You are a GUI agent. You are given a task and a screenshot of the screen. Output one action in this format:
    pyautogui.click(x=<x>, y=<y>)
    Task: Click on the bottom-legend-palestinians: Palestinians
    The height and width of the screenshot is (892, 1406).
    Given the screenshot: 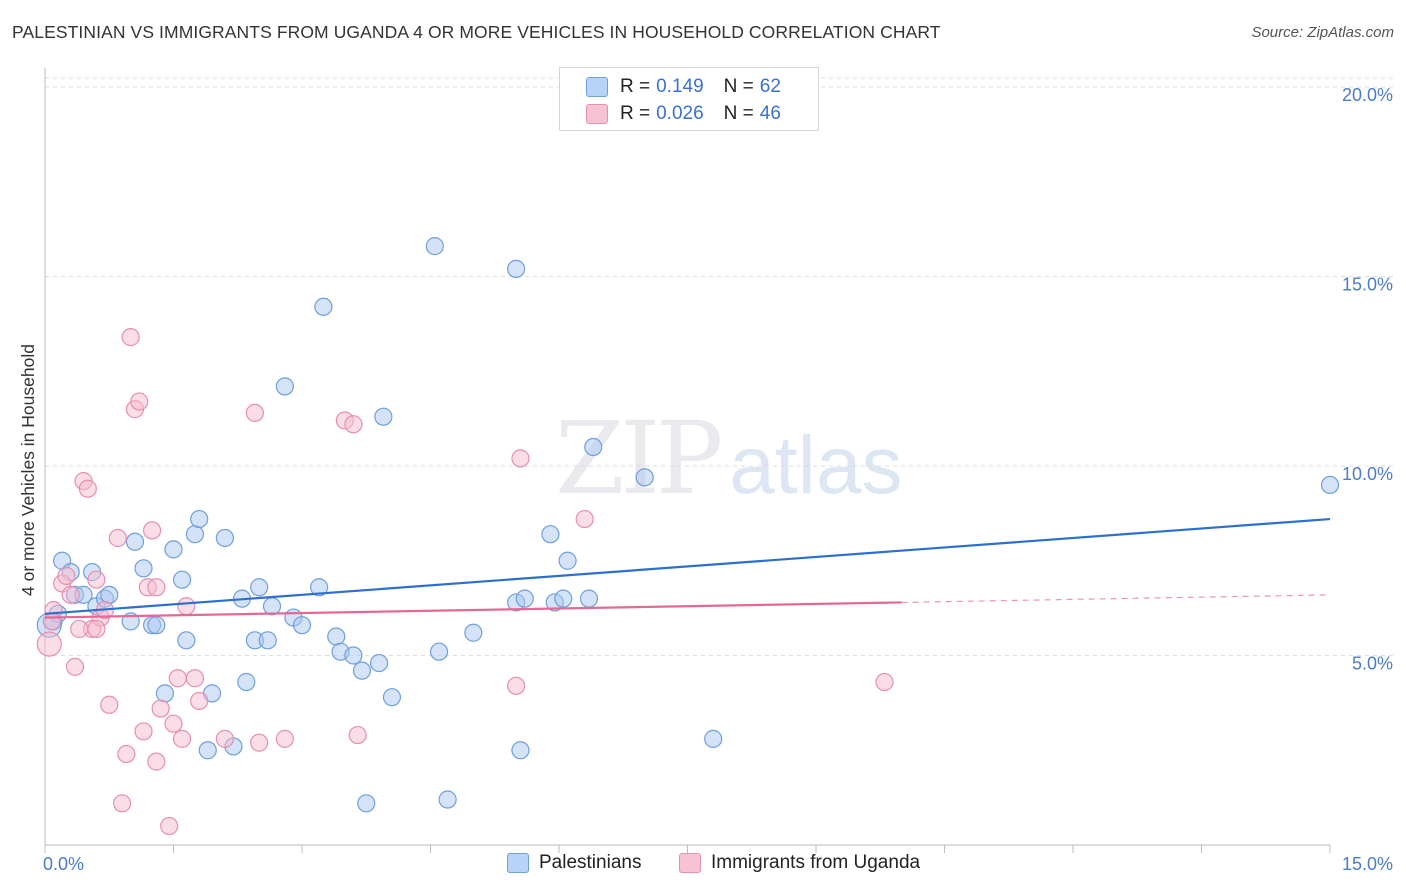 What is the action you would take?
    pyautogui.click(x=574, y=863)
    